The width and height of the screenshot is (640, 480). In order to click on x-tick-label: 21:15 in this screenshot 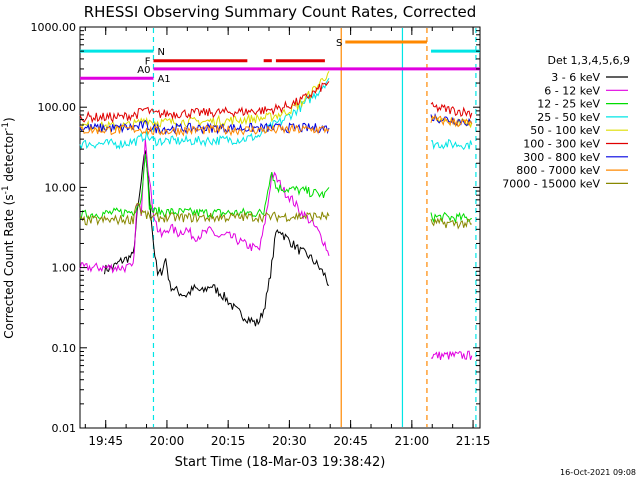, I will do `click(473, 441)`.